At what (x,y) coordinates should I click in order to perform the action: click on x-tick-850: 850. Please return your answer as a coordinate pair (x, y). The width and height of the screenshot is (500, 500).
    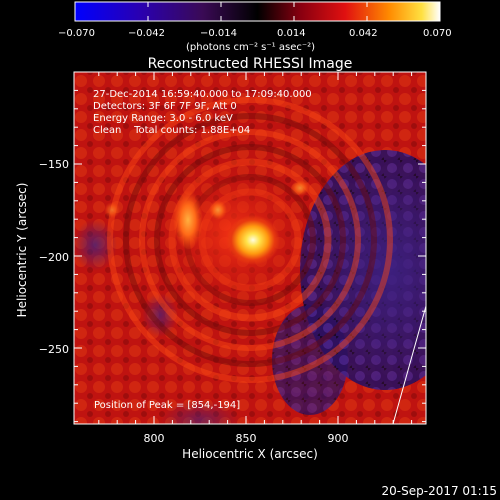
    Looking at the image, I should click on (246, 438).